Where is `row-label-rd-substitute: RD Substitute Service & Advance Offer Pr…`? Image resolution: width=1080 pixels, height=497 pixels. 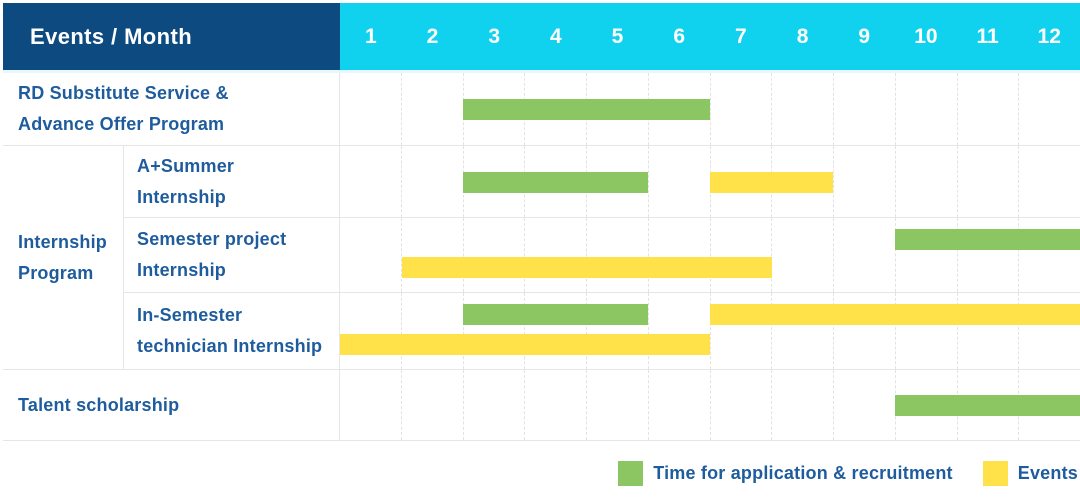 row-label-rd-substitute: RD Substitute Service & Advance Offer Pr… is located at coordinates (171, 109).